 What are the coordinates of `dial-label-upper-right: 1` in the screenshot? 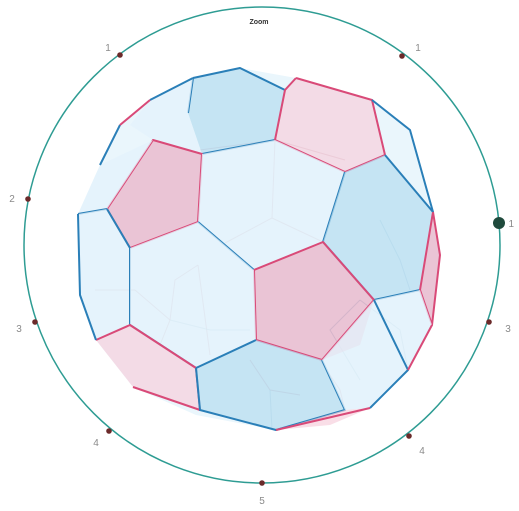 It's located at (418, 48).